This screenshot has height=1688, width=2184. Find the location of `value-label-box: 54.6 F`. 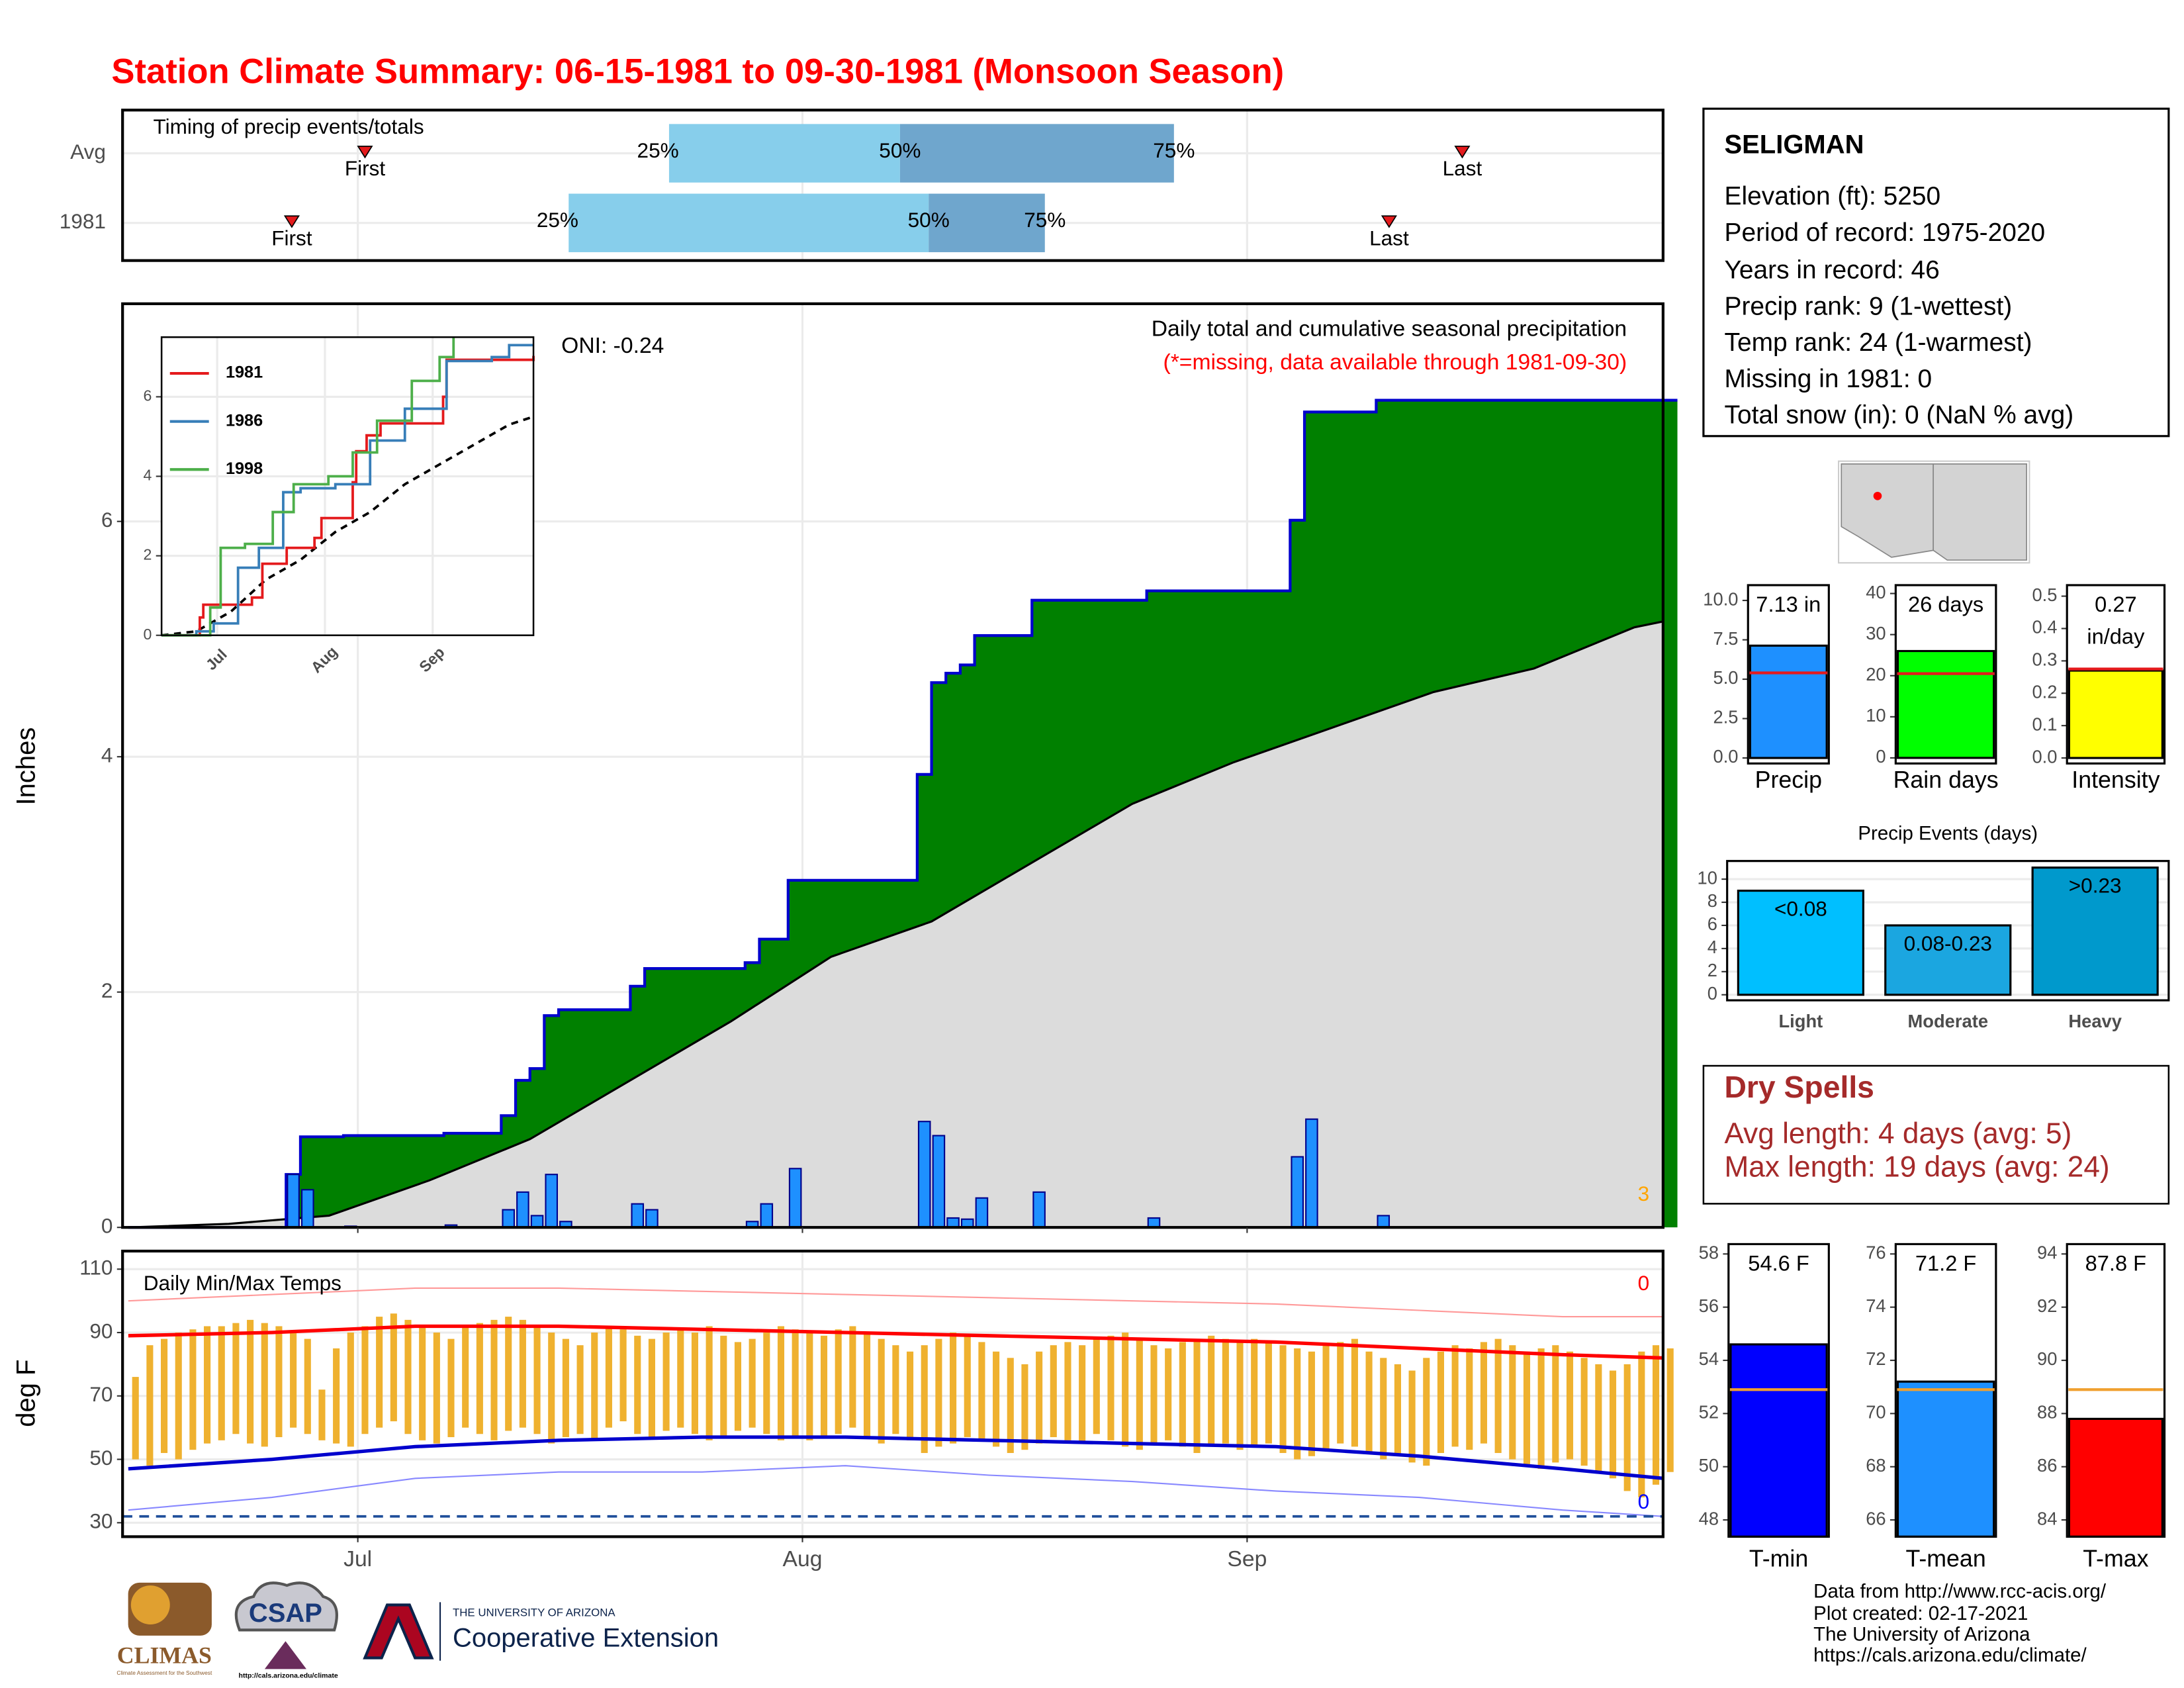

value-label-box: 54.6 F is located at coordinates (1778, 1264).